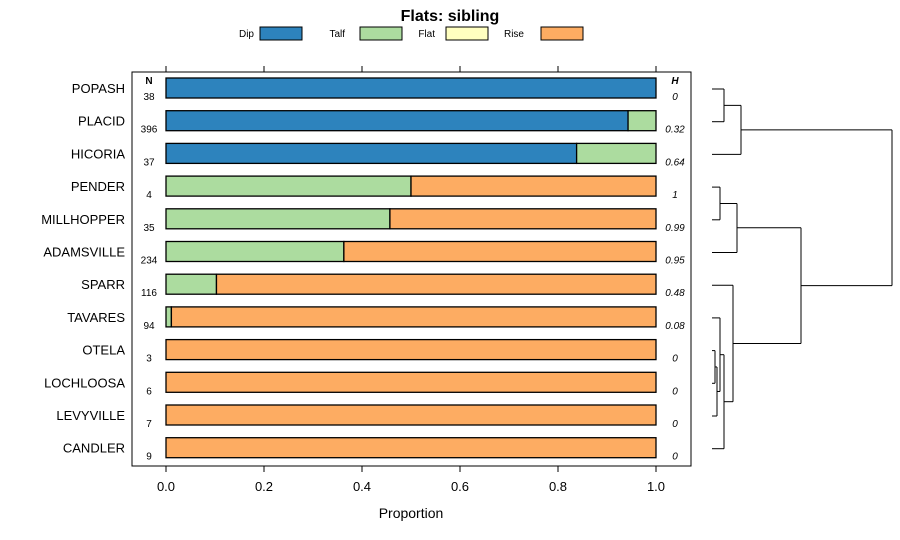 The width and height of the screenshot is (900, 540). I want to click on h-label: 0.95, so click(675, 261).